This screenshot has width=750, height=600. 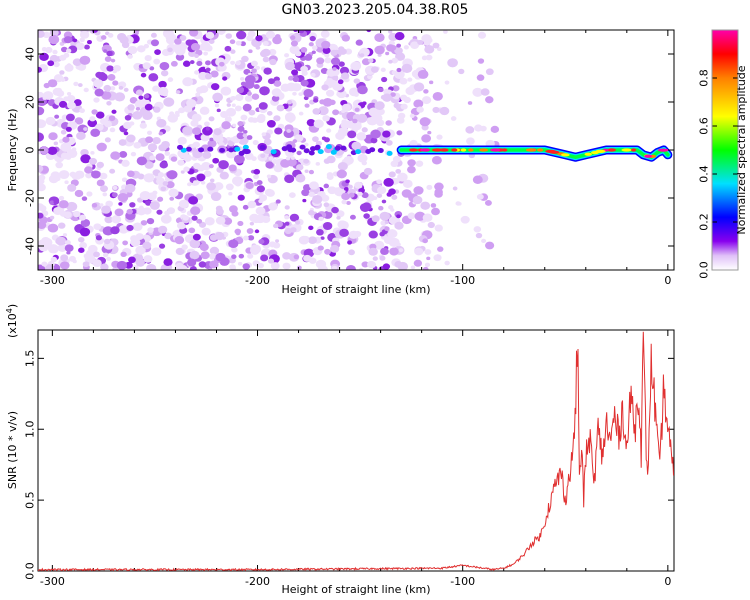 What do you see at coordinates (12, 325) in the screenshot?
I see `snr-scale-base: (x10` at bounding box center [12, 325].